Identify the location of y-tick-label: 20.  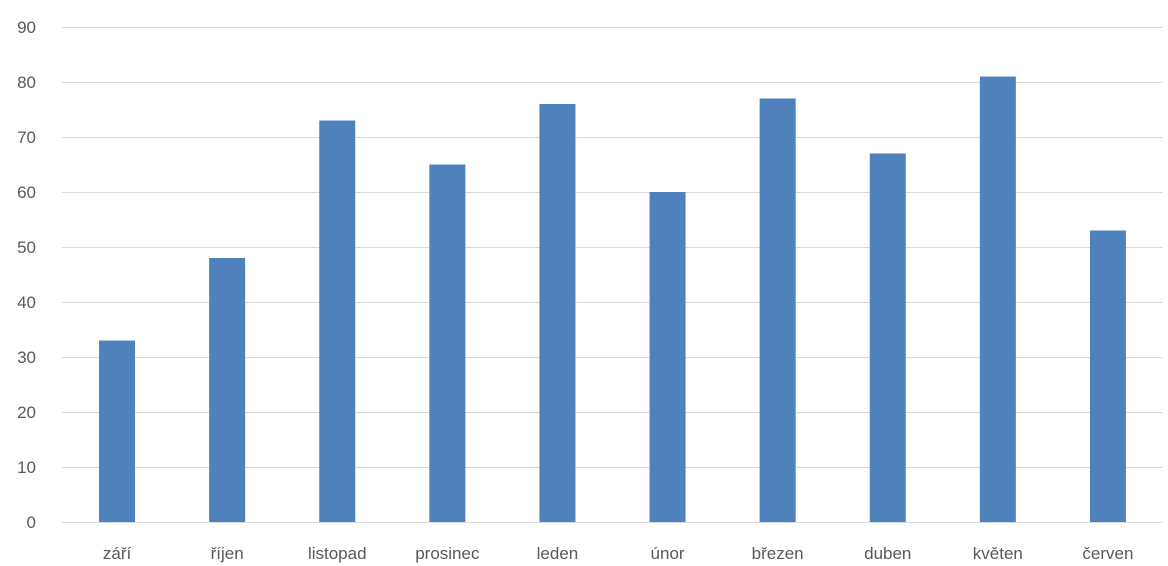
(26, 412).